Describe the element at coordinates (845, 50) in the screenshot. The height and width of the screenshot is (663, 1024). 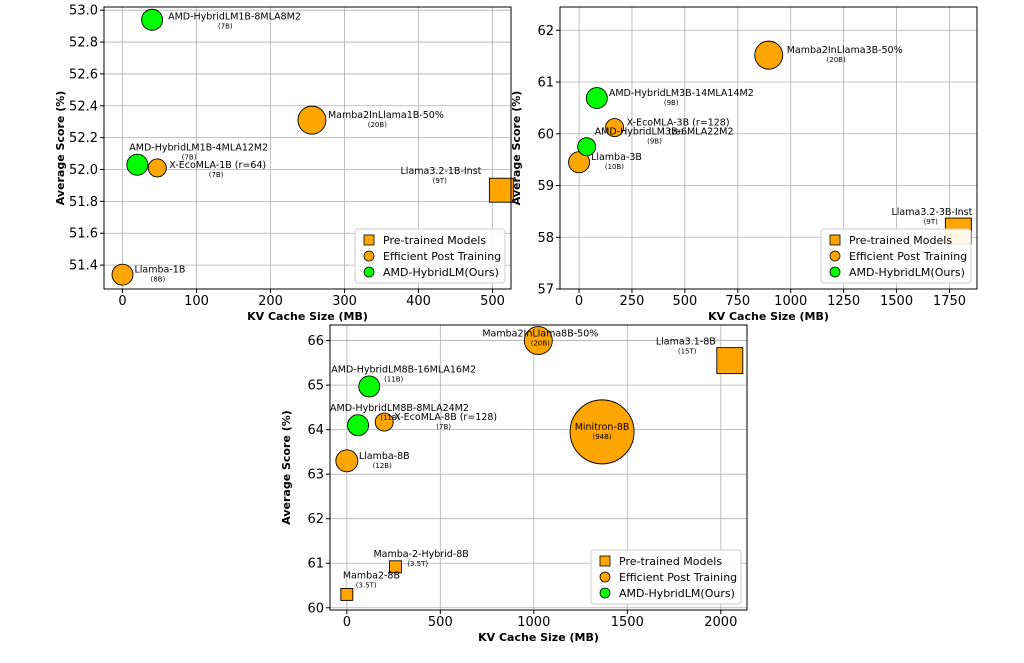
I see `point-label: Mamba2InLlama3B-50%` at that location.